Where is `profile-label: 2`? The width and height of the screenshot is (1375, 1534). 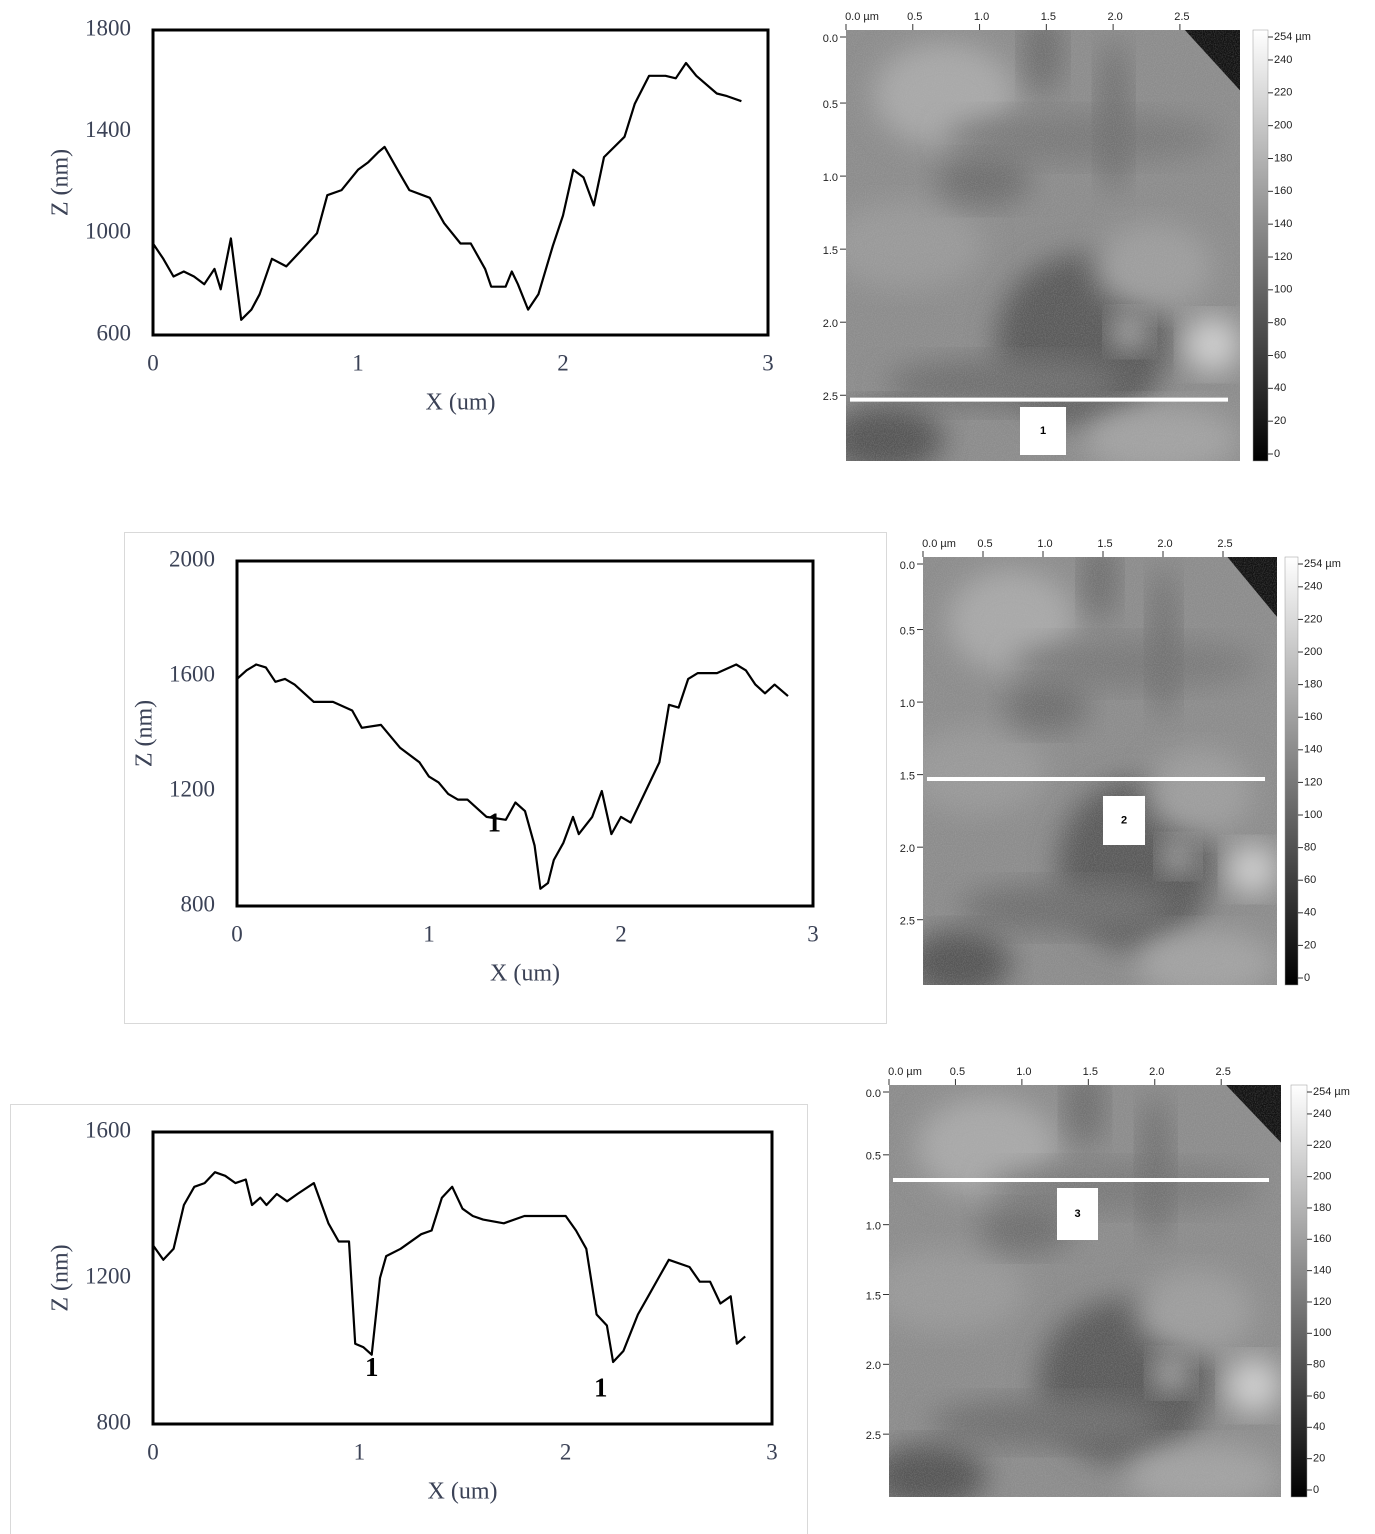
profile-label: 2 is located at coordinates (1124, 820).